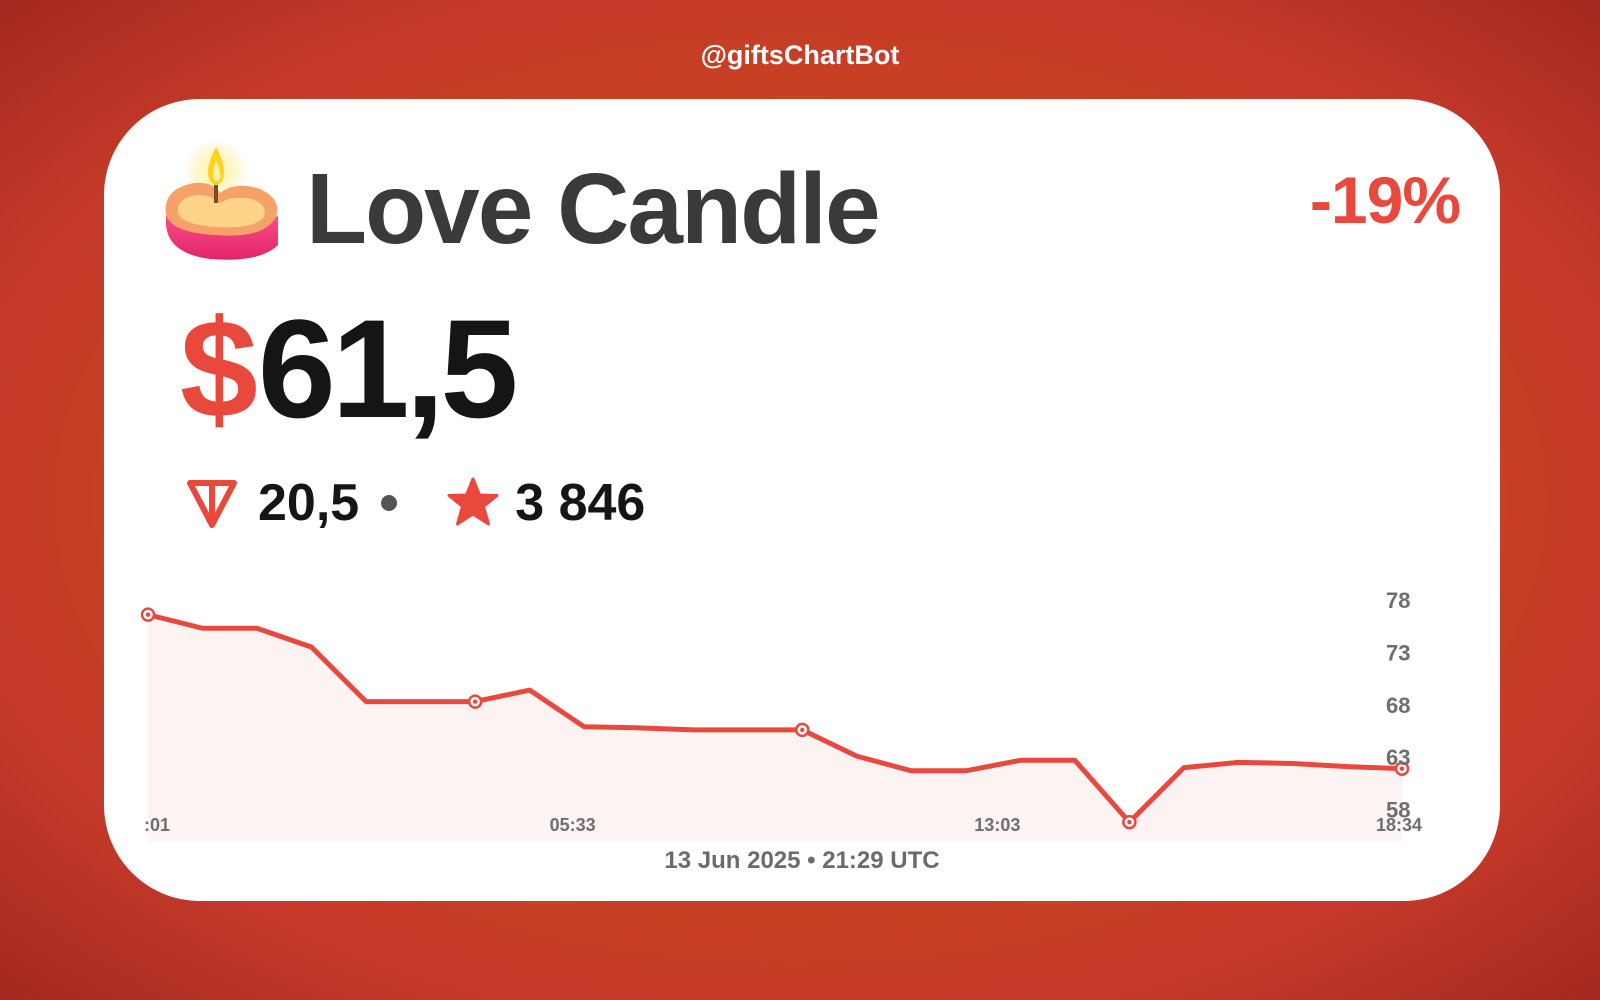 This screenshot has width=1600, height=1000. Describe the element at coordinates (802, 860) in the screenshot. I see `timestamp: 13 Jun 2025 • 21:29 UTC` at that location.